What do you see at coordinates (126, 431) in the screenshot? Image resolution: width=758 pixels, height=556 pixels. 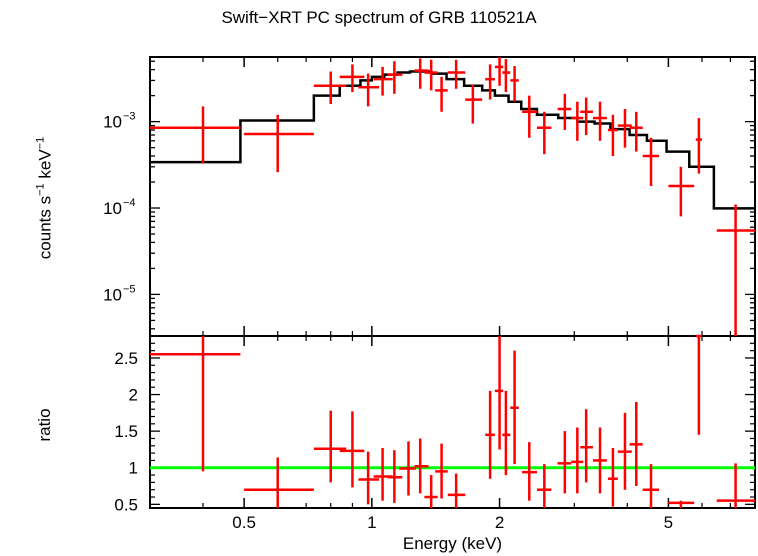 I see `y-tick-label: 1.5` at bounding box center [126, 431].